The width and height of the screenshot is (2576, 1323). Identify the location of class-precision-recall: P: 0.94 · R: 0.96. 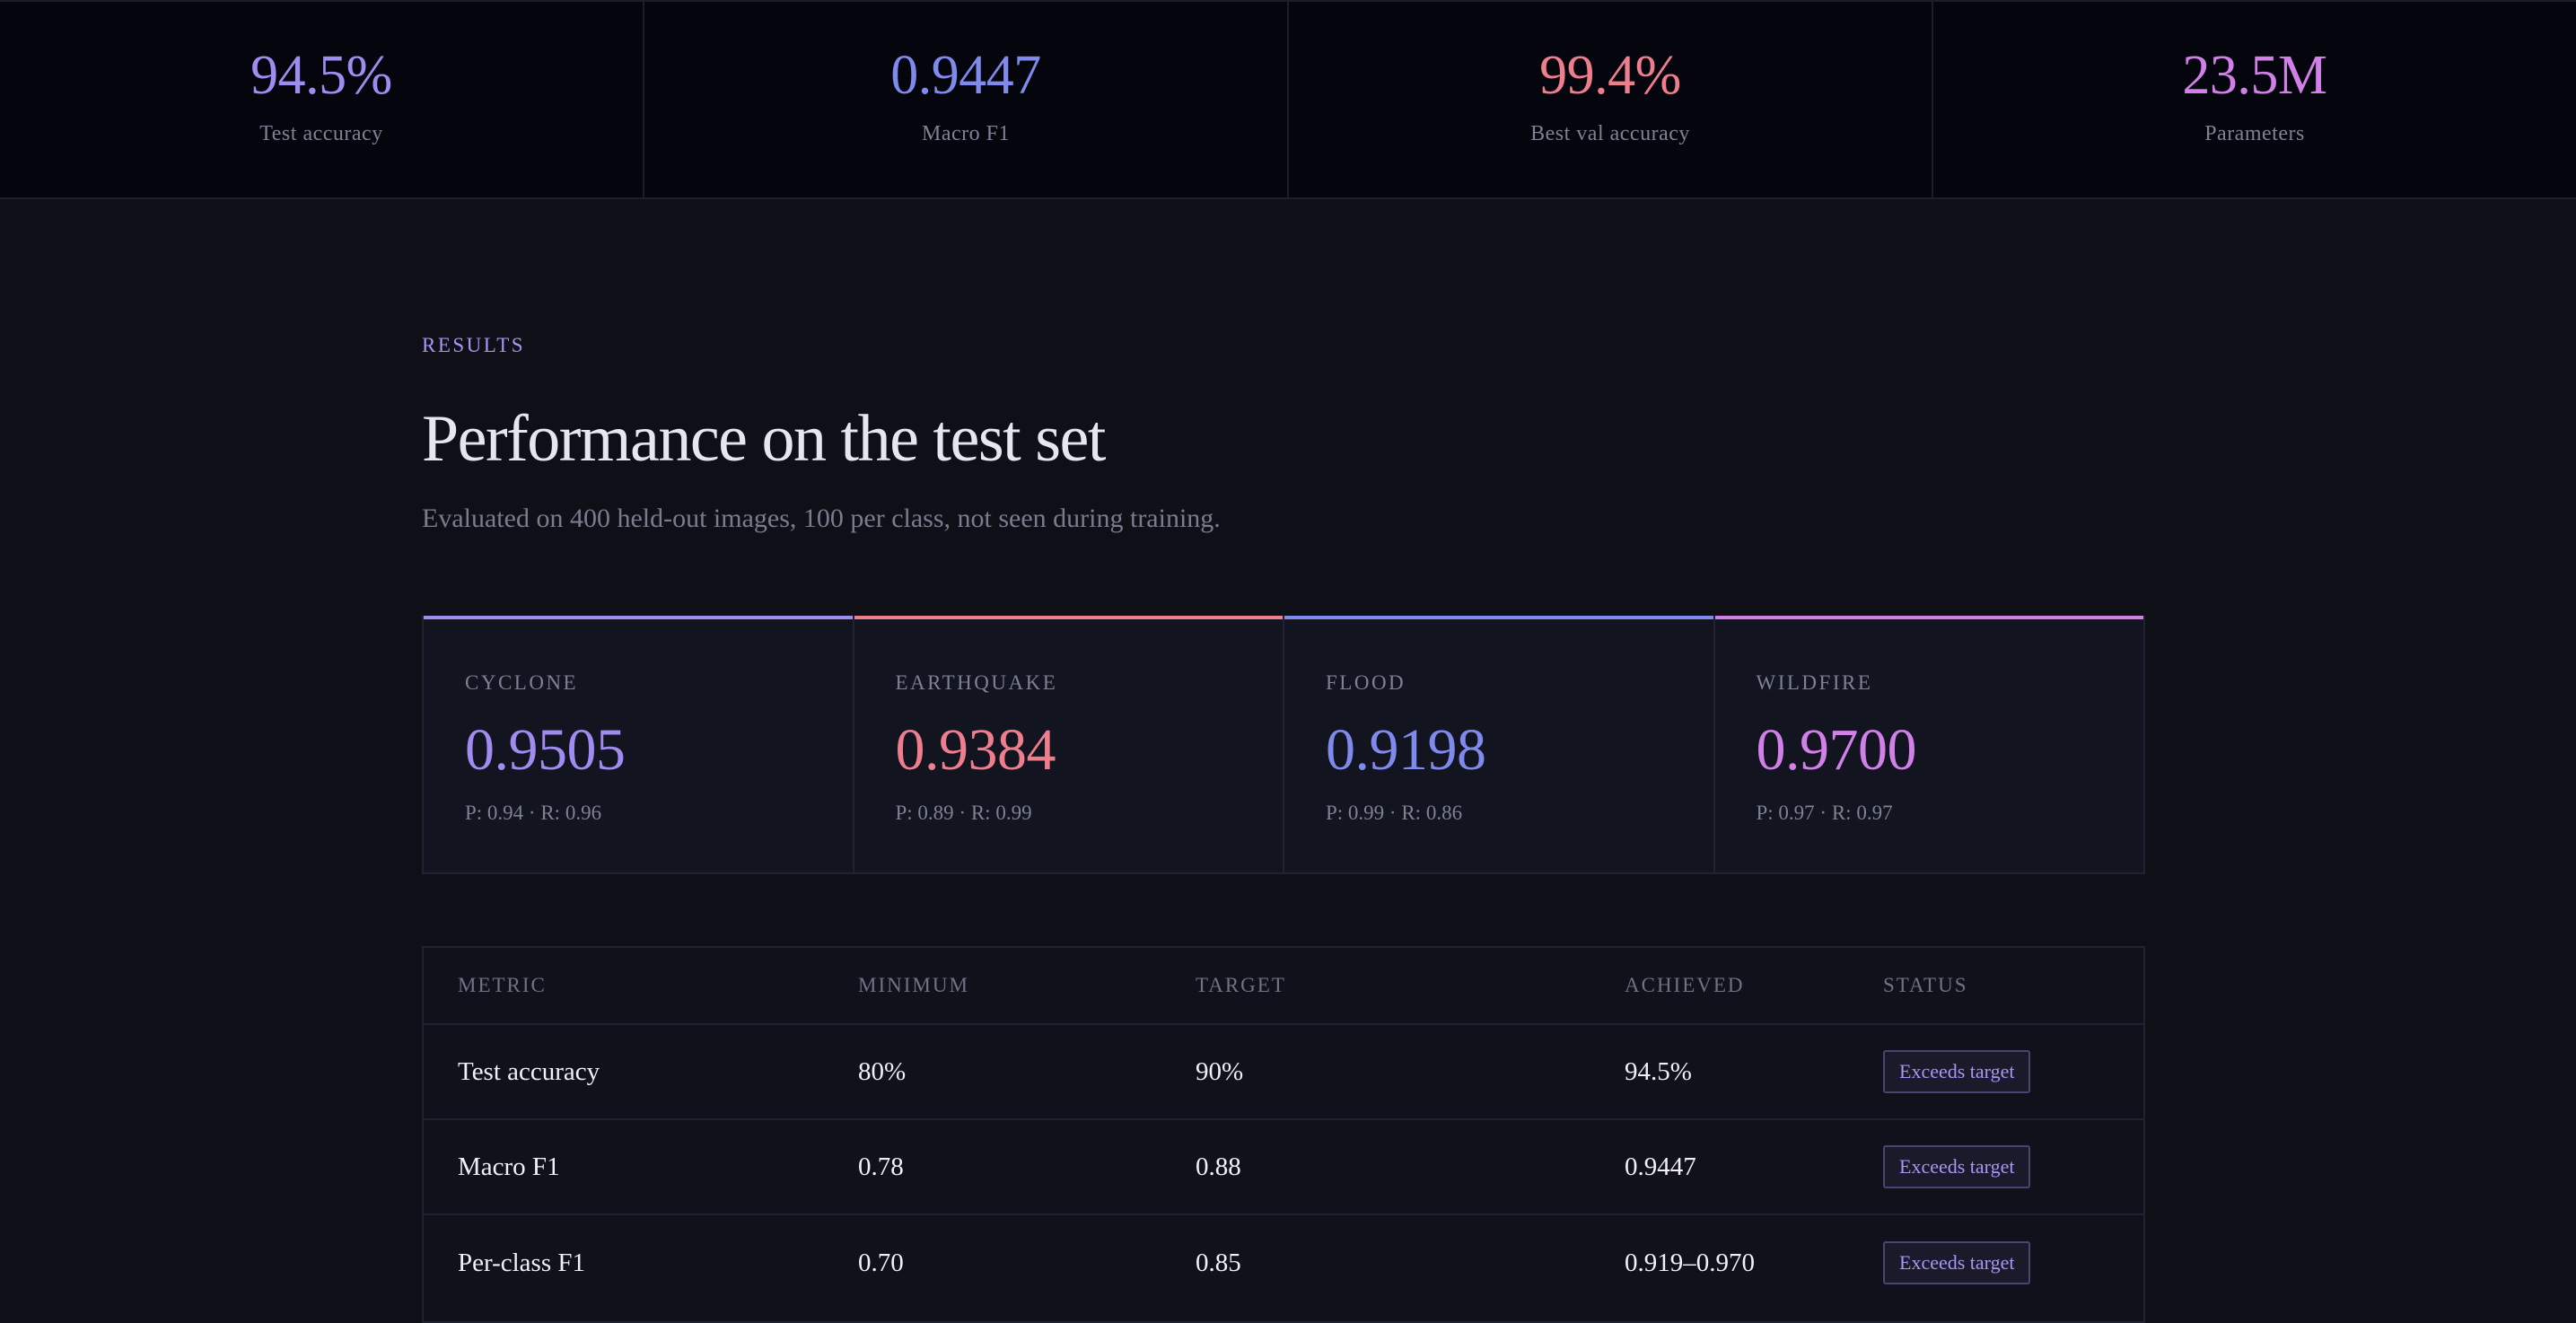
(533, 813).